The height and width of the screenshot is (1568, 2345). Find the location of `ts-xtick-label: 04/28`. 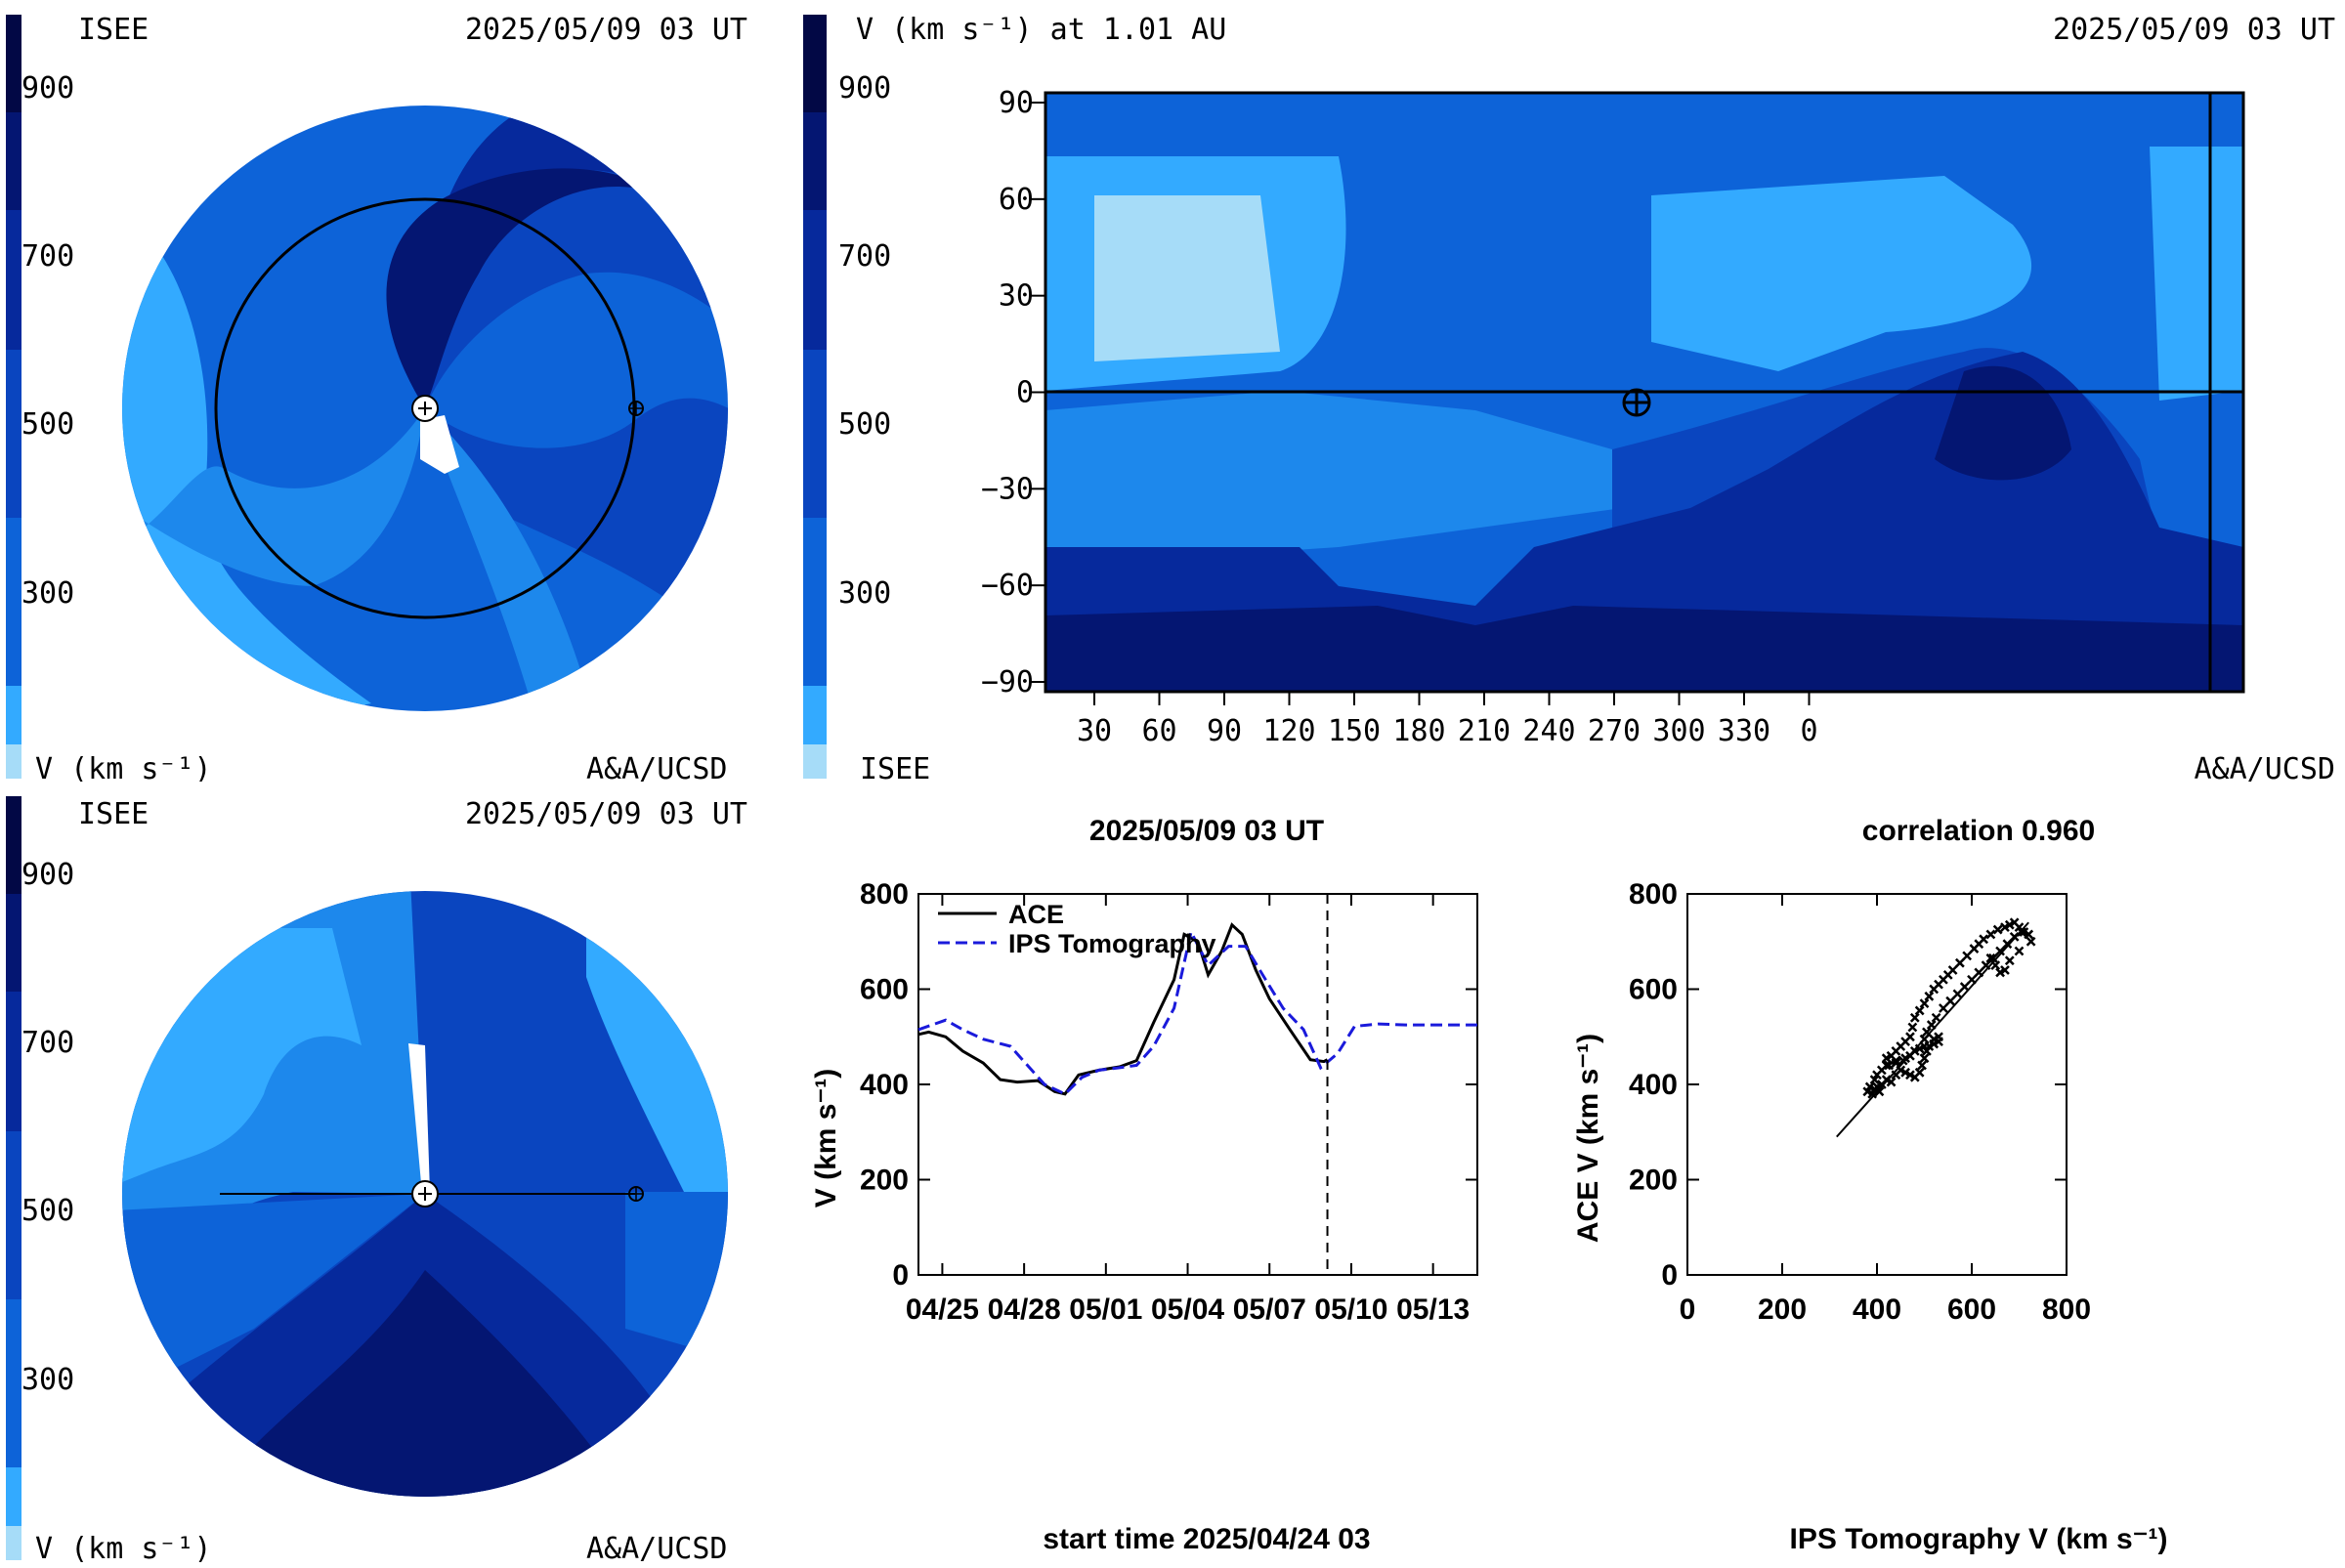

ts-xtick-label: 04/28 is located at coordinates (1024, 1309).